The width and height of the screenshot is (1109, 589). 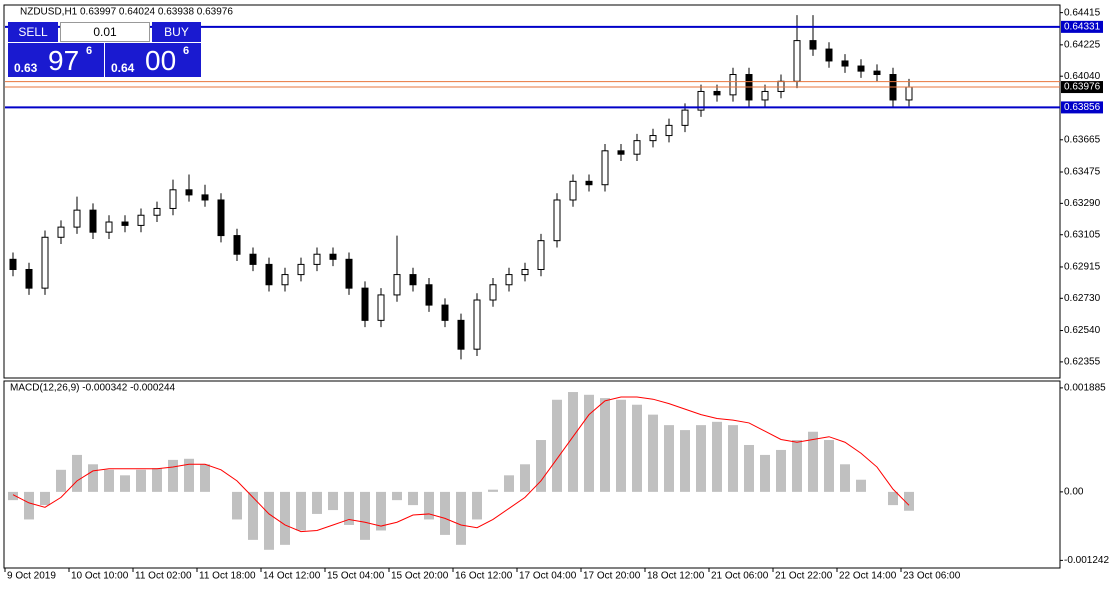 I want to click on sell-button: SELL, so click(x=33, y=32).